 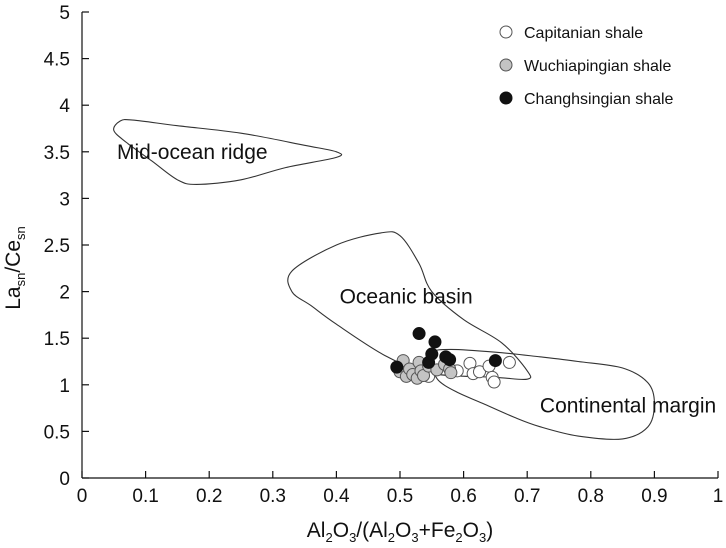 What do you see at coordinates (82, 496) in the screenshot?
I see `x-tick-label: 0` at bounding box center [82, 496].